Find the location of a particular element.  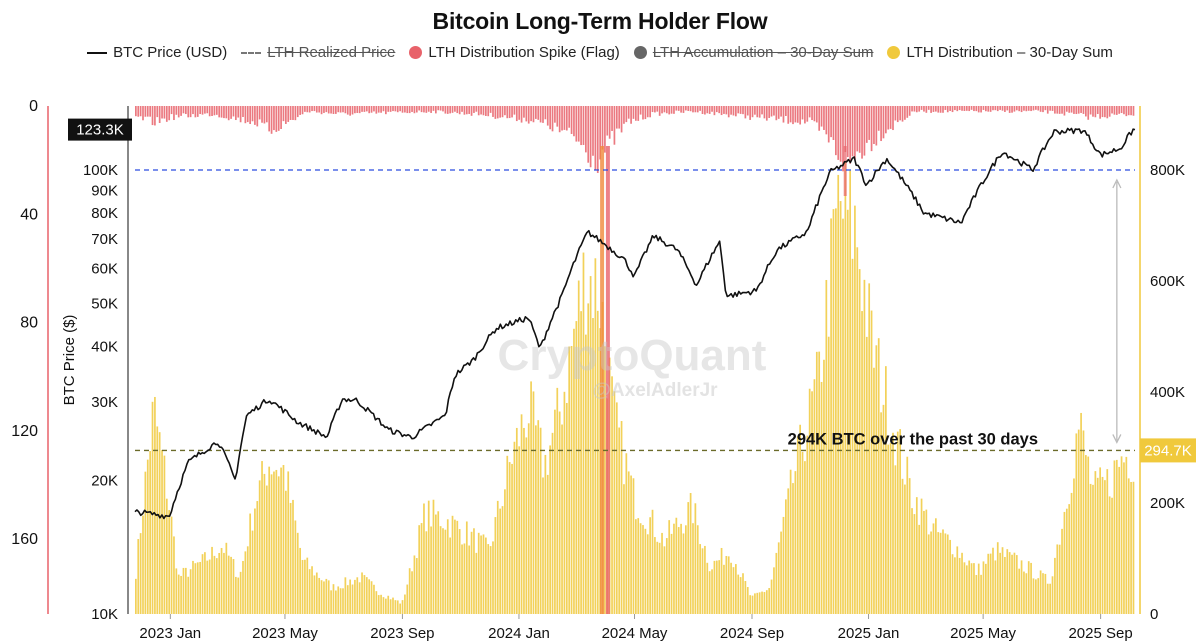

legend-item-price: BTC Price (USD) is located at coordinates (157, 52).